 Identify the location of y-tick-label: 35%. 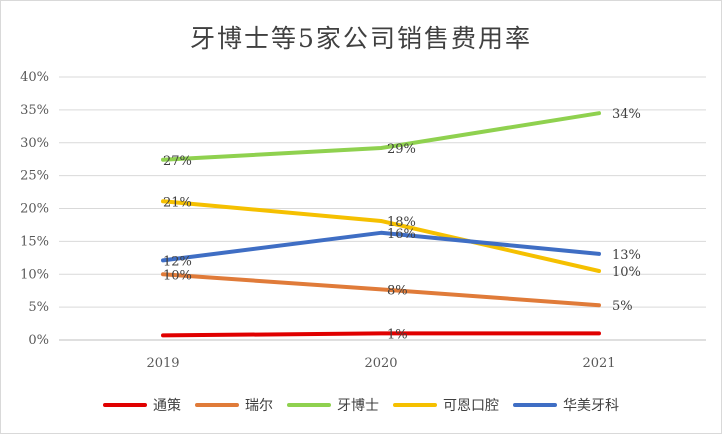
(34, 110).